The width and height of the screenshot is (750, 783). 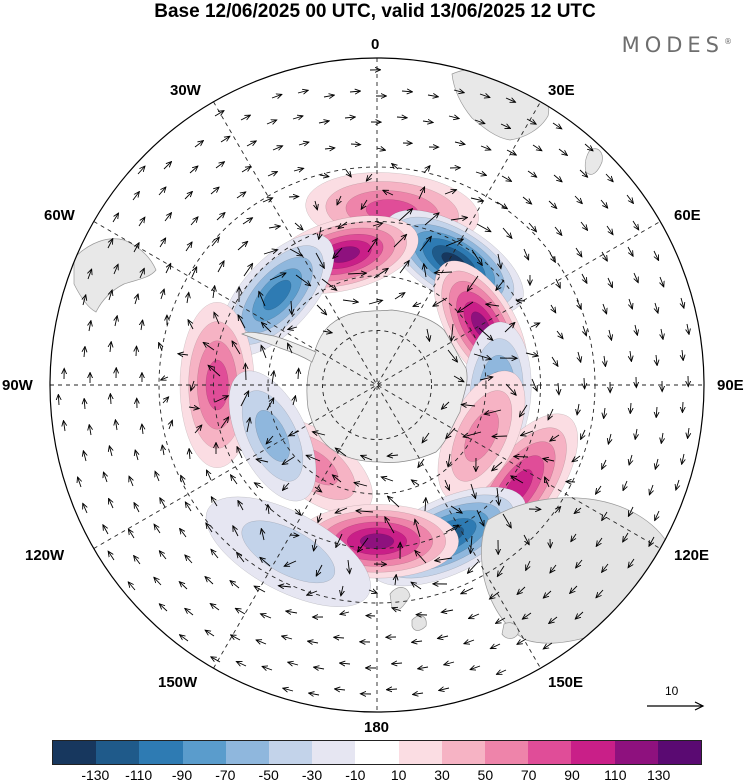 I want to click on anomaly-center, so click(x=288, y=551).